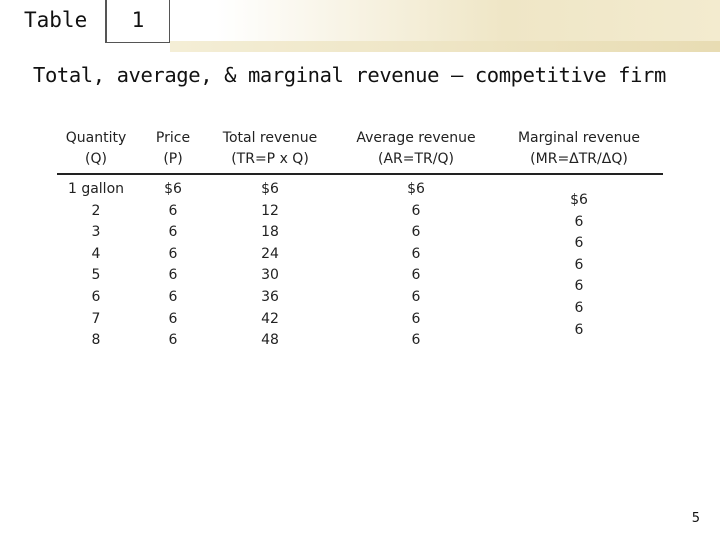 The width and height of the screenshot is (720, 540). Describe the element at coordinates (270, 138) in the screenshot. I see `header-total-revenue-line1: Total revenue` at that location.